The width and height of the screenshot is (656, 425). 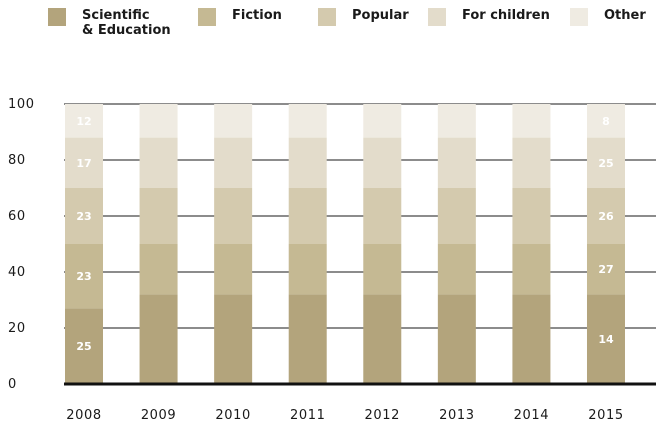 I want to click on y-tick-label: 80, so click(x=17, y=160).